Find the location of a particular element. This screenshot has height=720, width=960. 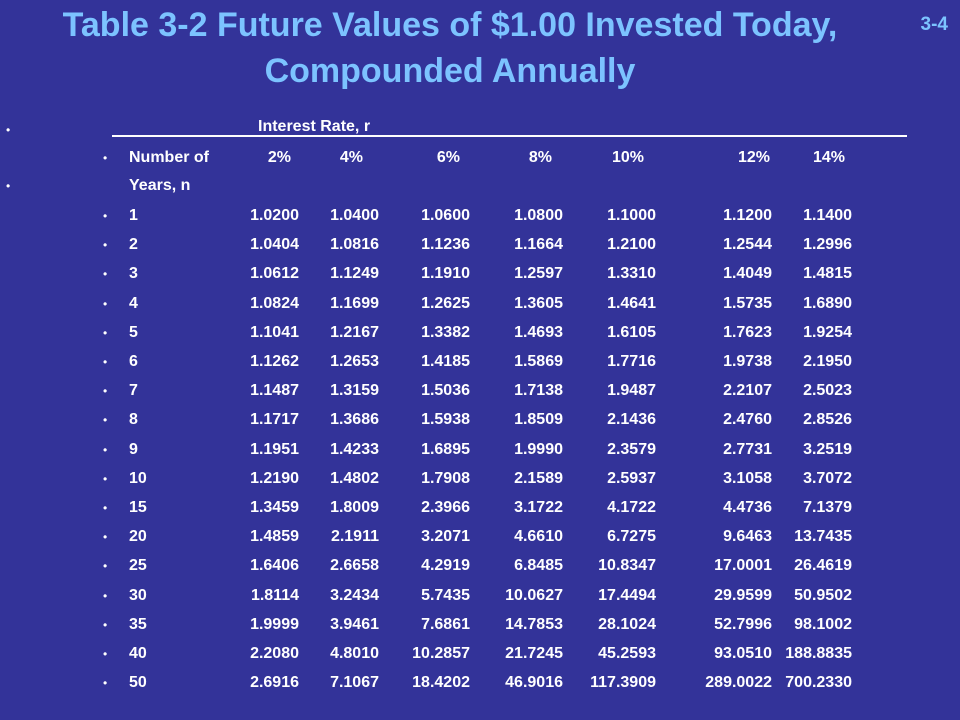

value-cell: 1.0200 is located at coordinates (274, 215).